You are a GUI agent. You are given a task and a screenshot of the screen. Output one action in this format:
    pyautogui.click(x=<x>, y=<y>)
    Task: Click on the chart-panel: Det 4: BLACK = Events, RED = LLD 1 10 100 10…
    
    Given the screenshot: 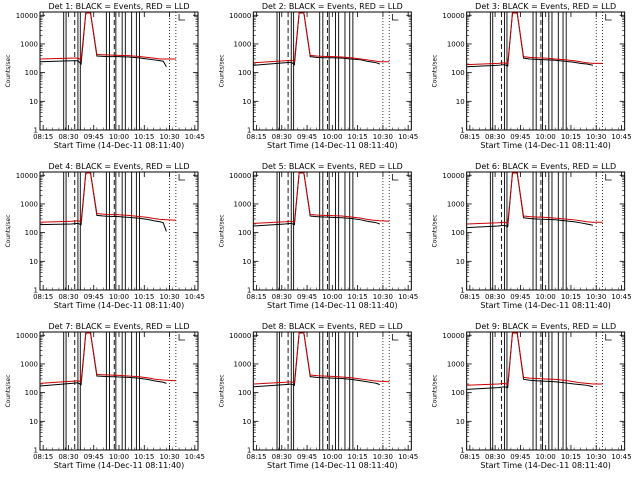 What is the action you would take?
    pyautogui.click(x=105, y=236)
    